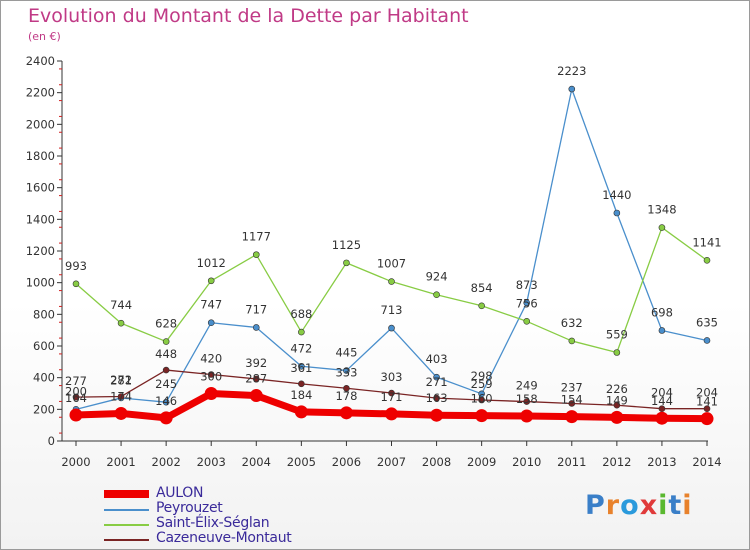  What do you see at coordinates (40, 156) in the screenshot?
I see `y-tick-label: 1800` at bounding box center [40, 156].